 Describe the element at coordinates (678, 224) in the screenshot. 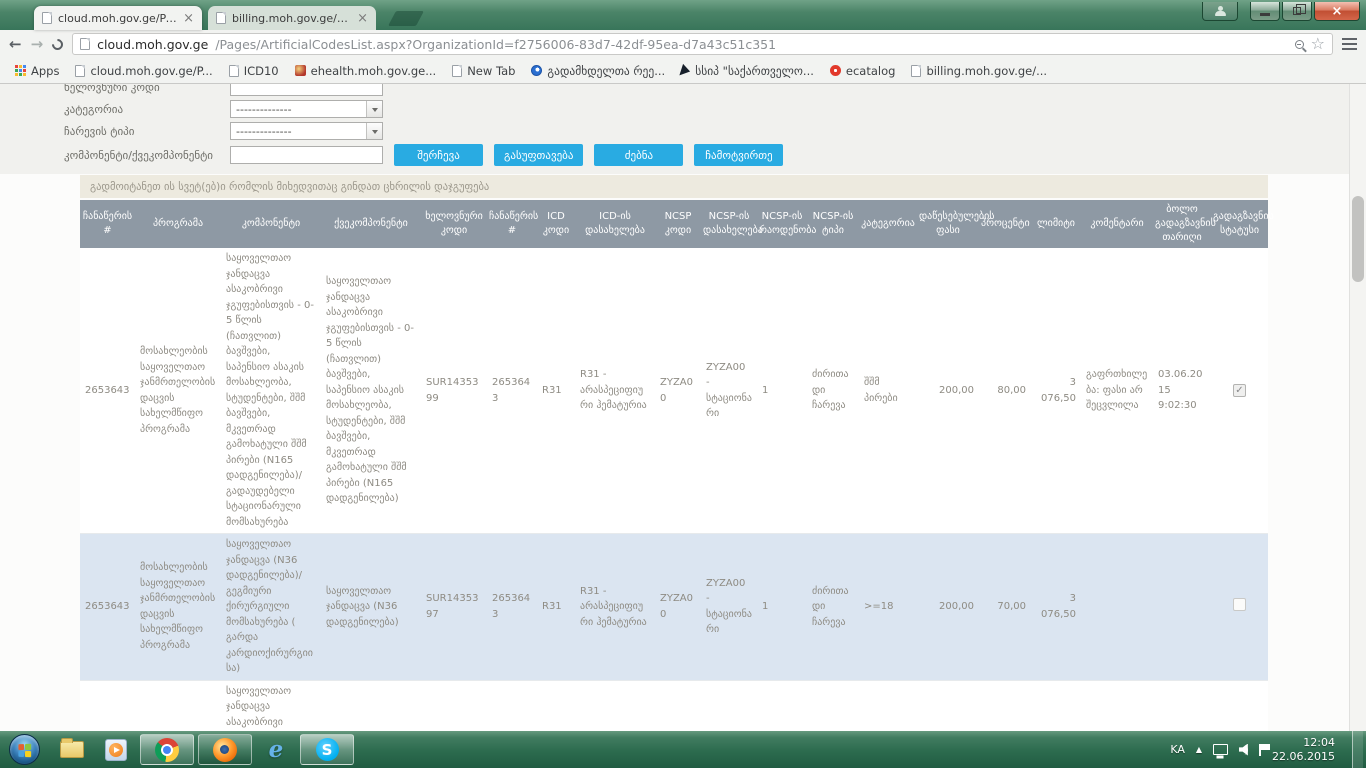

I see `column-header: NCSP კოდი` at that location.